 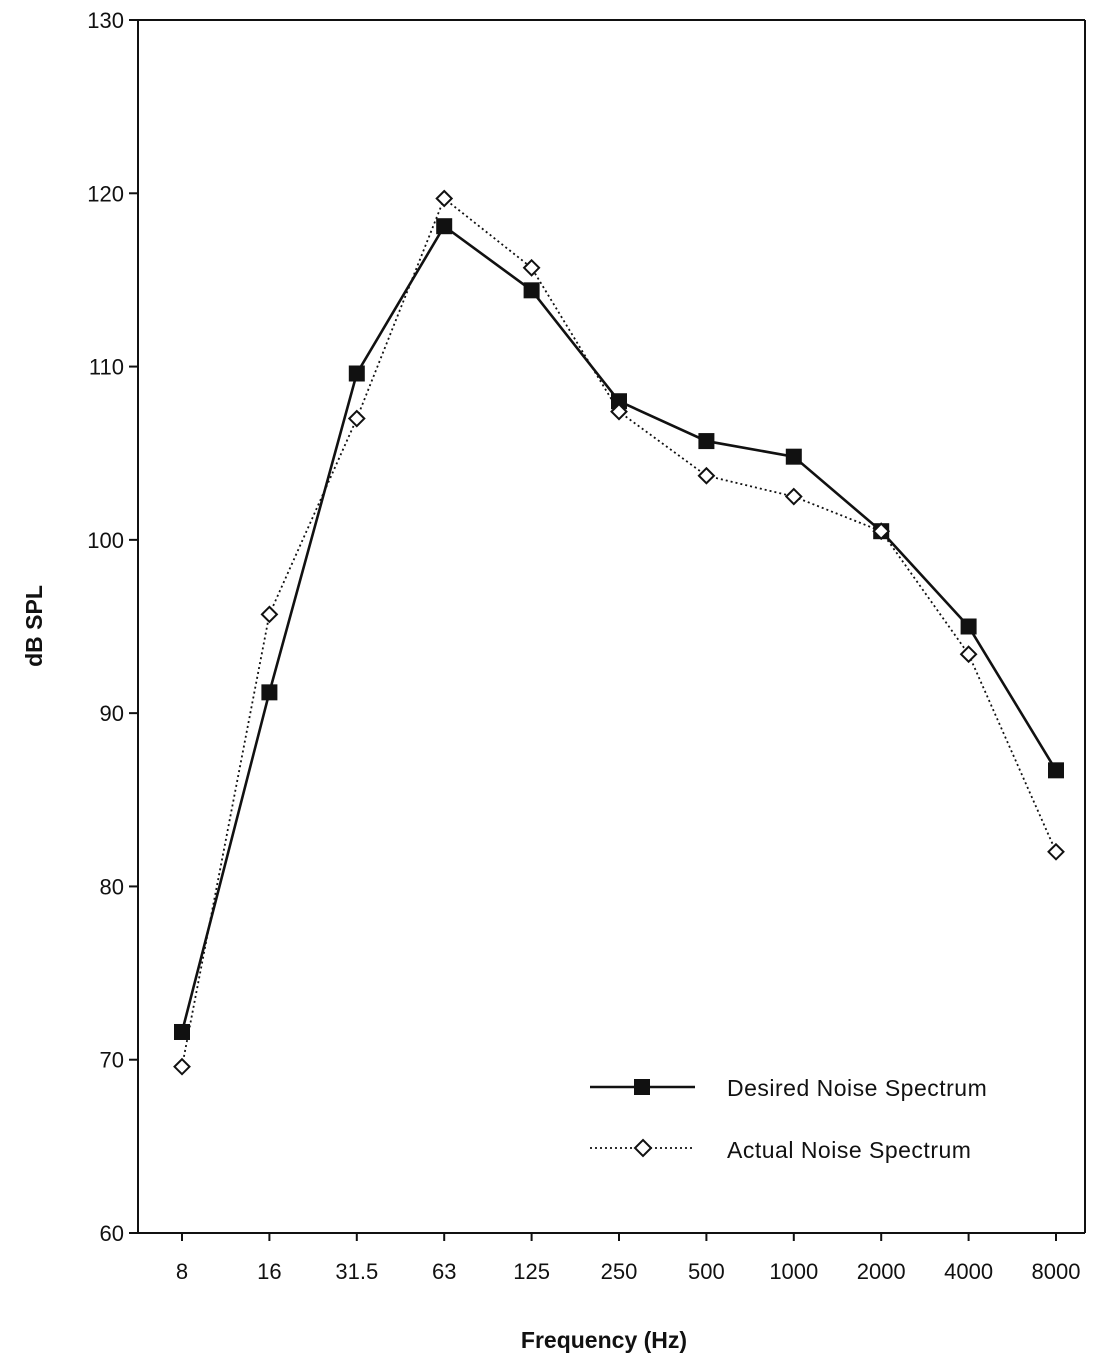 I want to click on x-tick-label: 8000, so click(x=1056, y=1271).